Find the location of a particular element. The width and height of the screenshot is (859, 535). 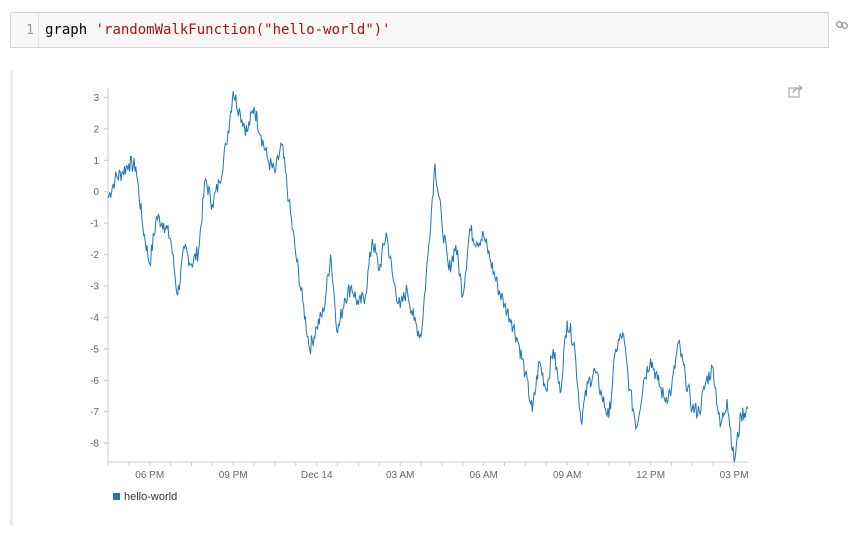

y-axis: 3 2 1 0 -1 -2 -3 -4 -5 -6 -7 -8 is located at coordinates (99, 275).